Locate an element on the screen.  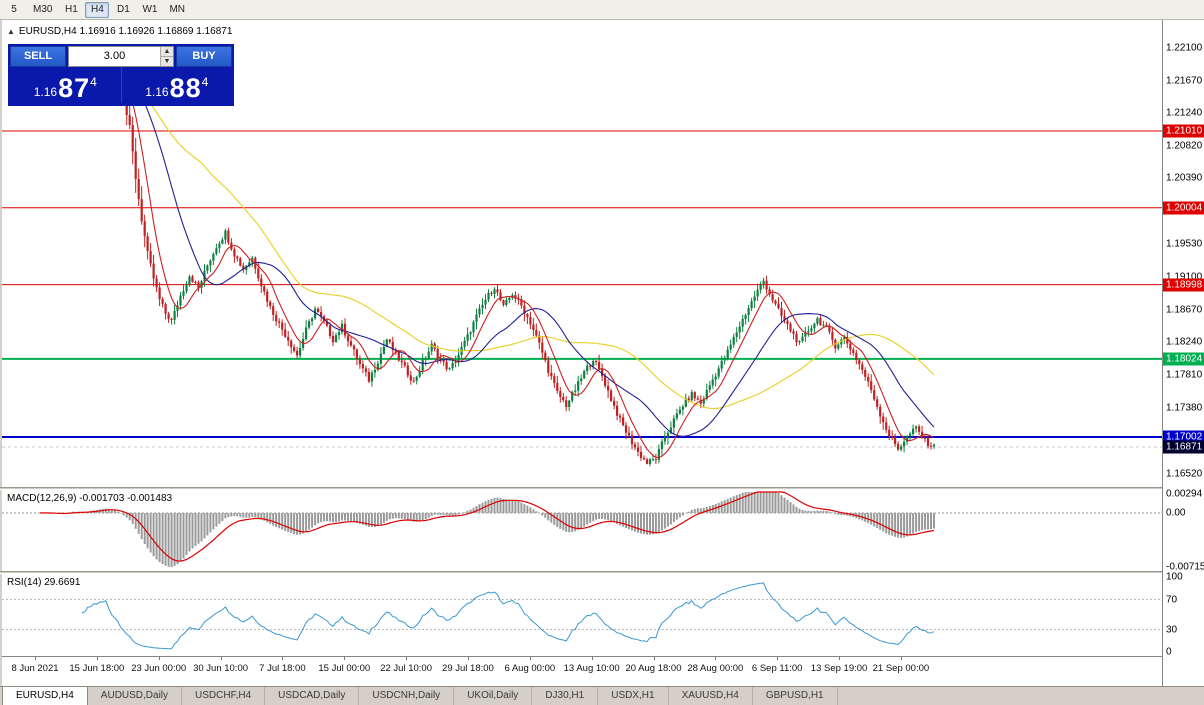
time-axis-label: 20 Aug 18:00 is located at coordinates (653, 668).